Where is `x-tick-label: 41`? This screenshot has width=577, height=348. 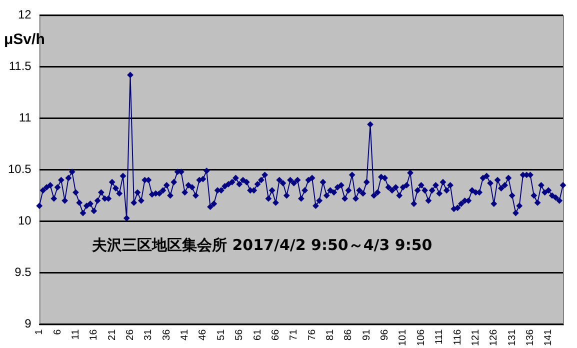
x-tick-label: 41 is located at coordinates (185, 334).